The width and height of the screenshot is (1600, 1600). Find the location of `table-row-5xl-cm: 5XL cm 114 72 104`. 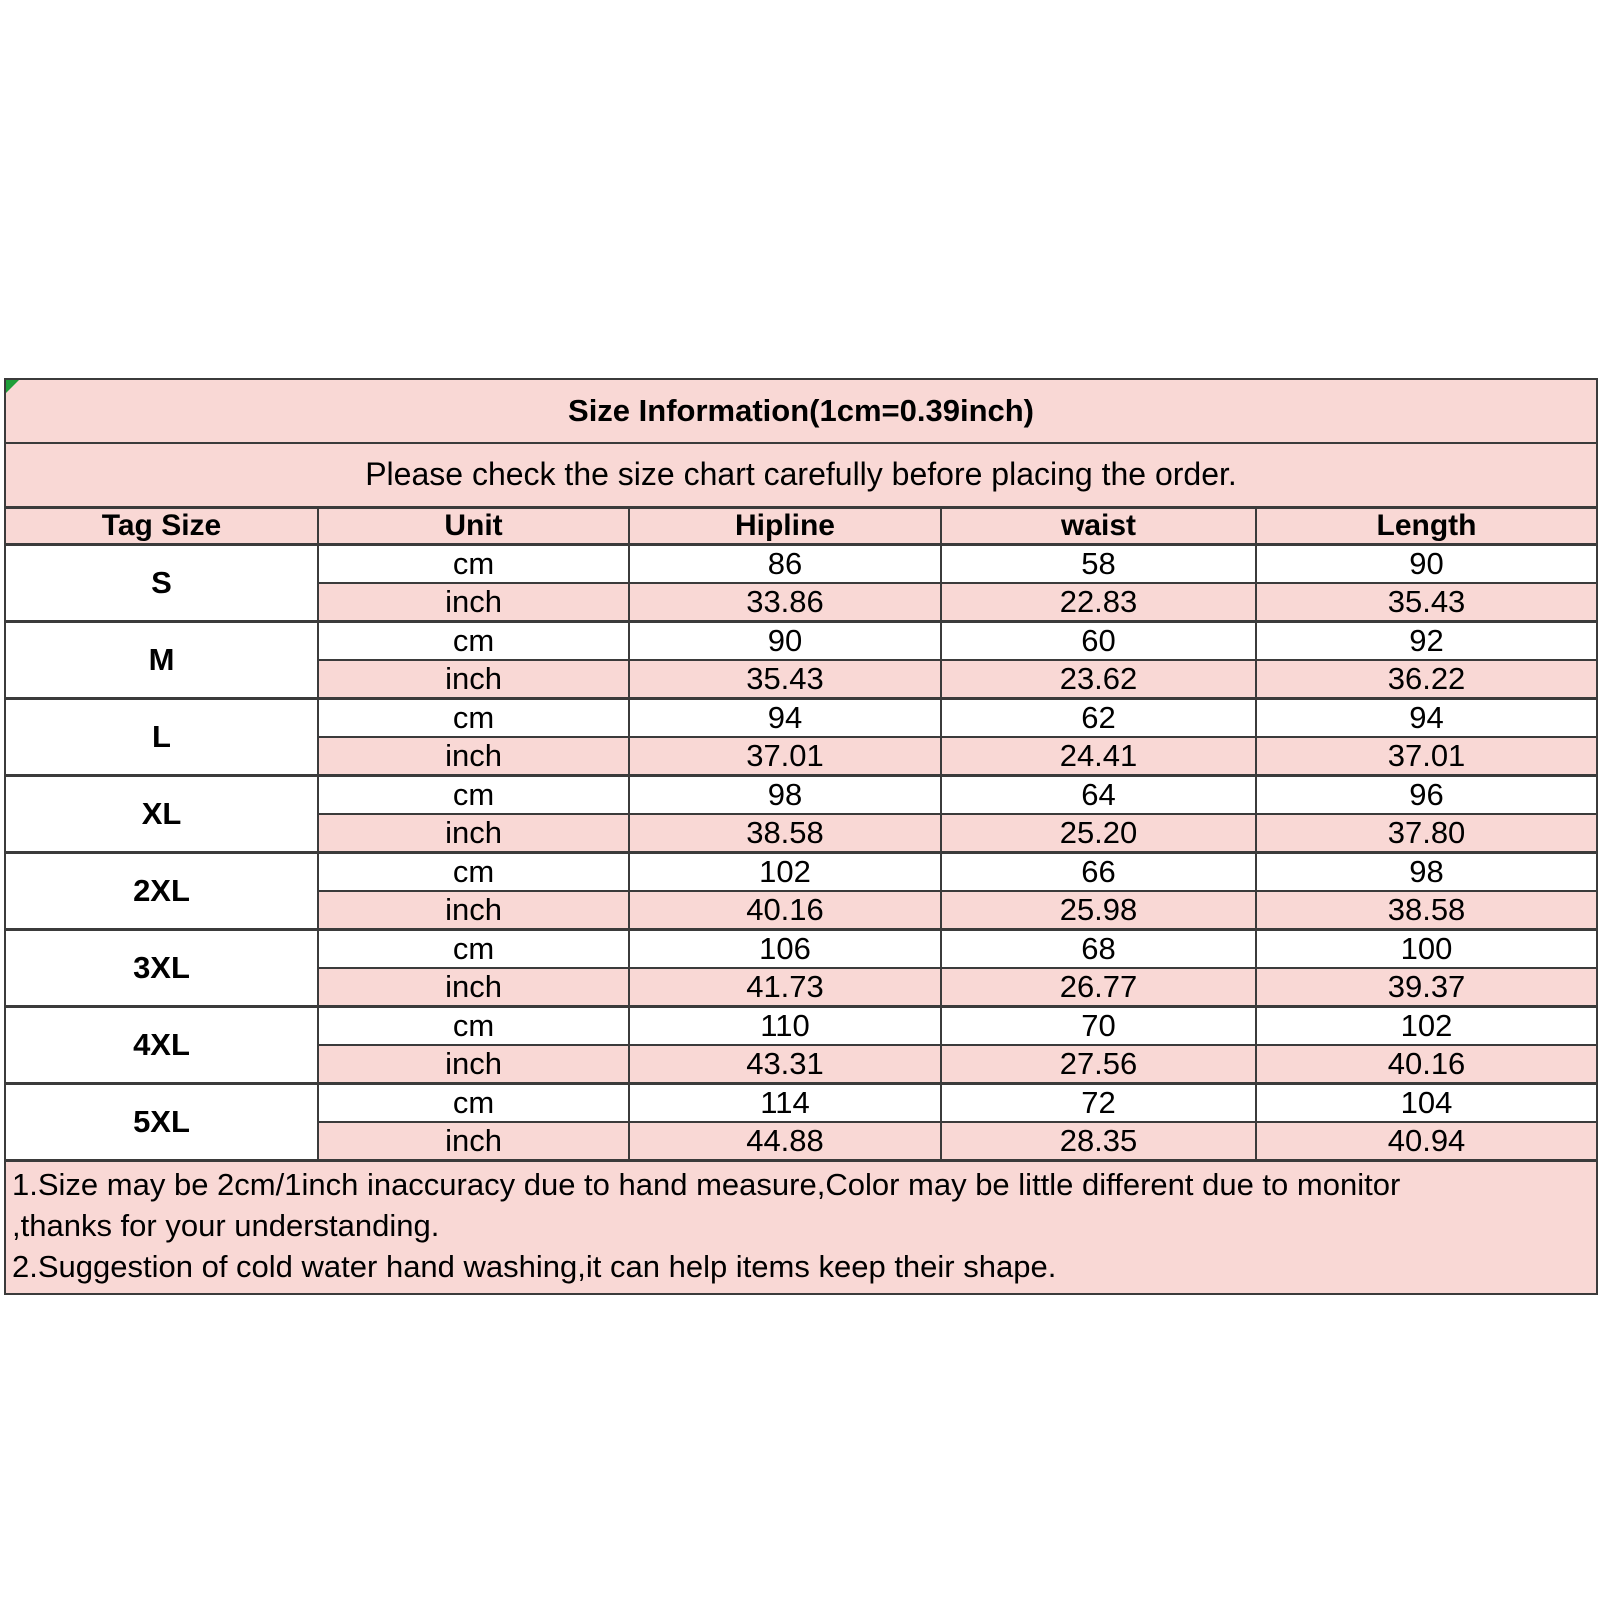

table-row-5xl-cm: 5XL cm 114 72 104 is located at coordinates (801, 1121).